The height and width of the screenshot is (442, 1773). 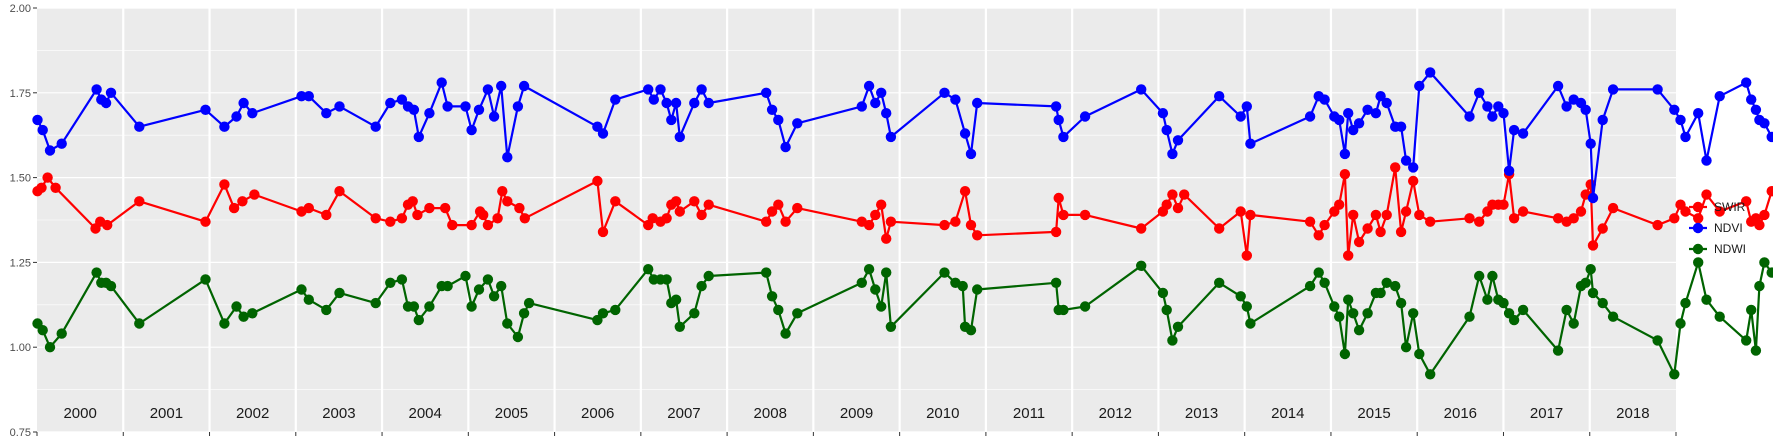 I want to click on legend-item-ndvi: NDVI, so click(x=1716, y=228).